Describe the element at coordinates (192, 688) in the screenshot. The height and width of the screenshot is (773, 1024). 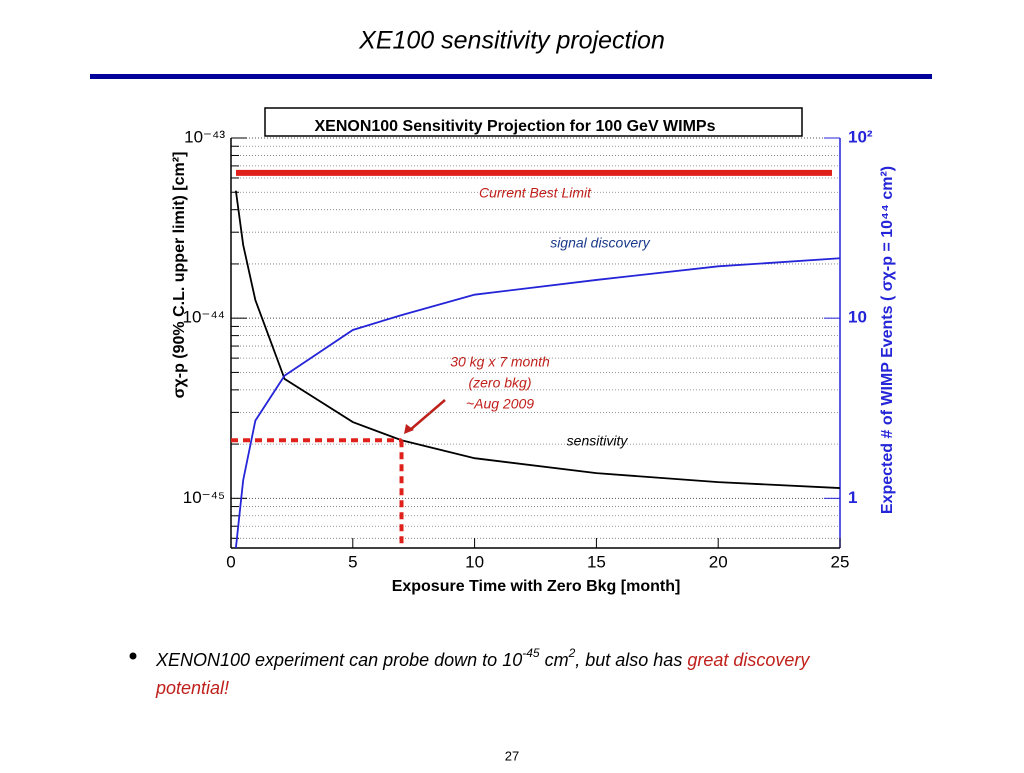
I see `bullet-text-cont: potential!` at that location.